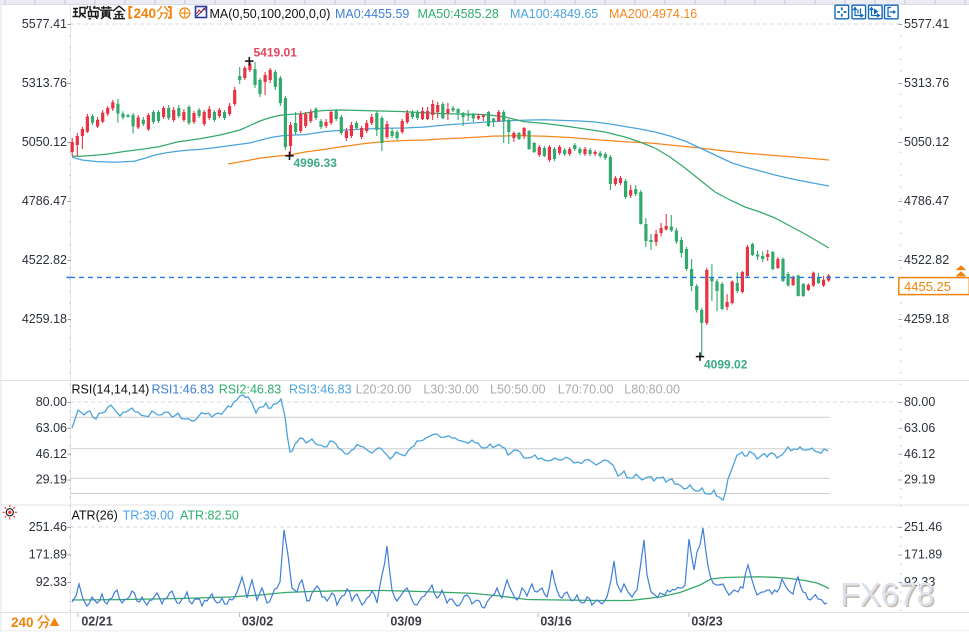 This screenshot has width=969, height=632. Describe the element at coordinates (96, 622) in the screenshot. I see `svg-text: 02/21` at that location.